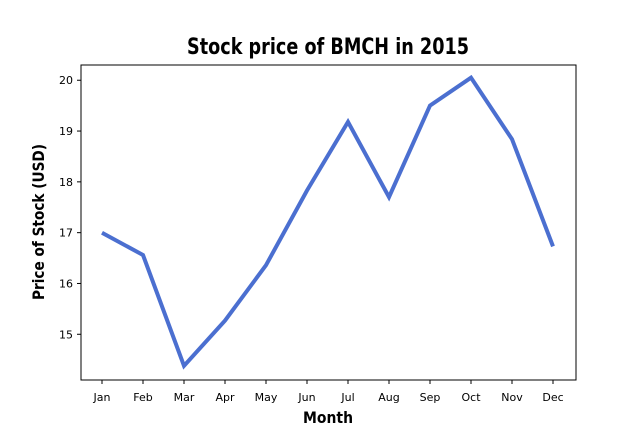  Describe the element at coordinates (347, 397) in the screenshot. I see `x-tick-label: Jul` at that location.